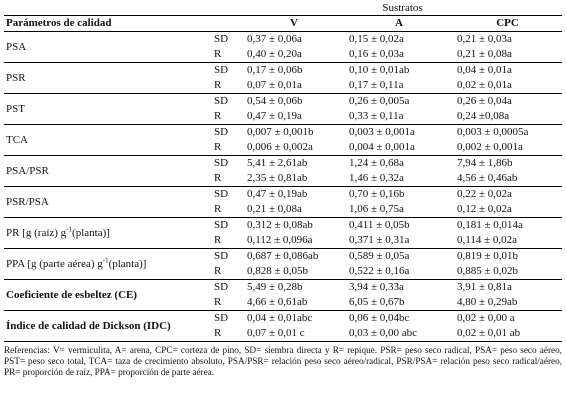  Describe the element at coordinates (376, 287) in the screenshot. I see `value-a: 3,94 ± 0,33a` at that location.